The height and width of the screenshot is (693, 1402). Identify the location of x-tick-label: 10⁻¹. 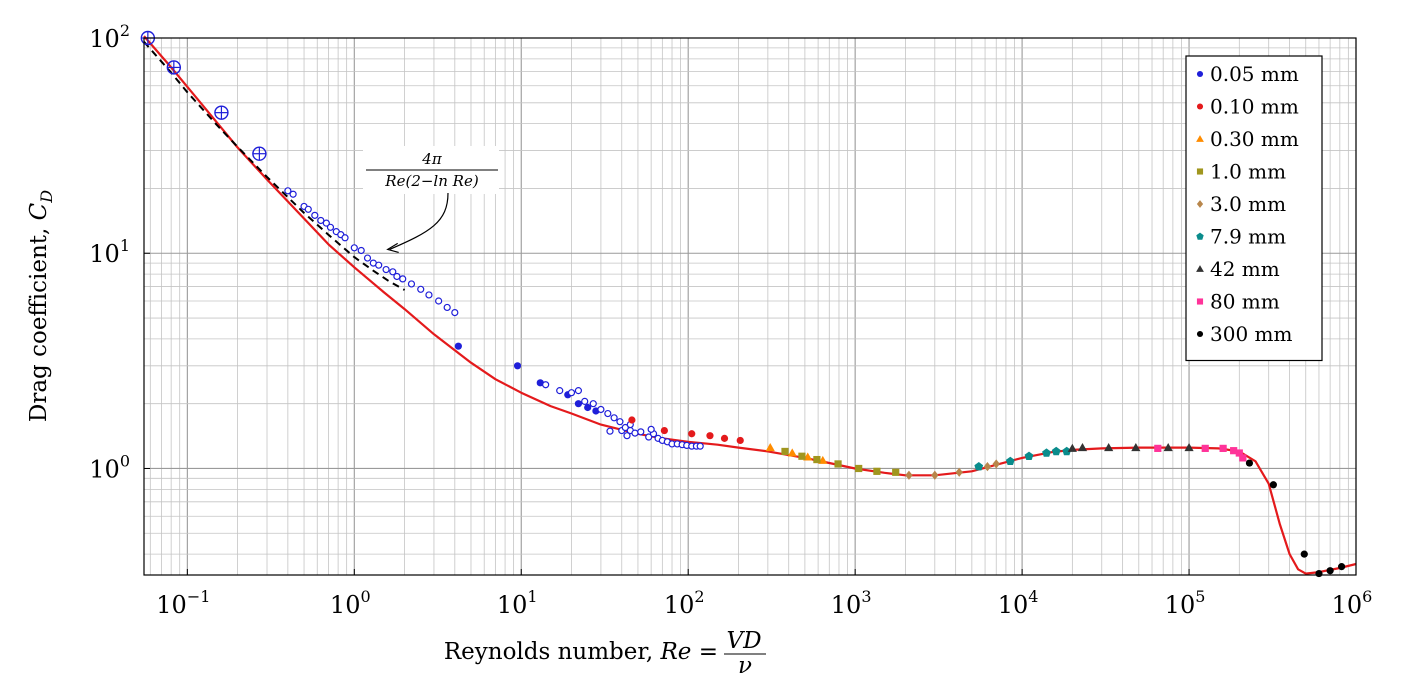
(183, 603).